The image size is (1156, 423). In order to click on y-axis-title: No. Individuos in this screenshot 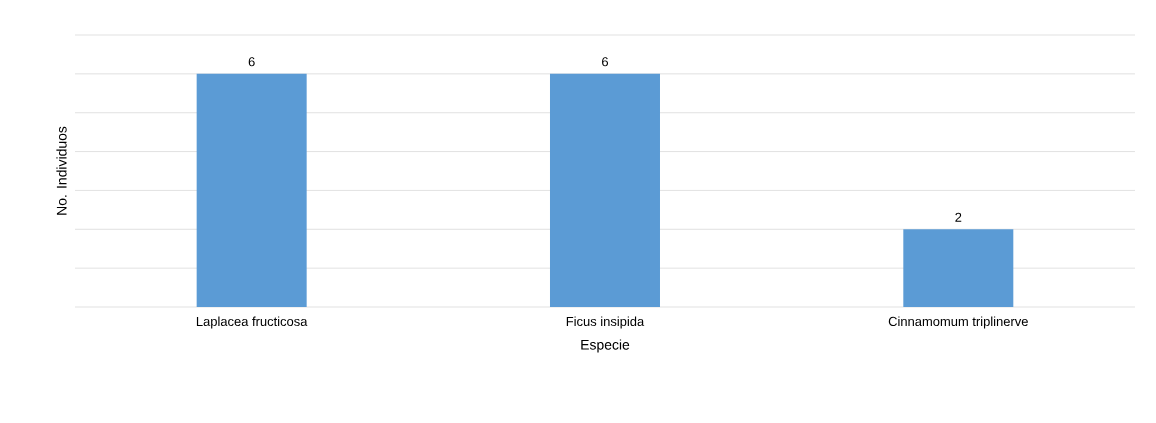, I will do `click(61, 170)`.